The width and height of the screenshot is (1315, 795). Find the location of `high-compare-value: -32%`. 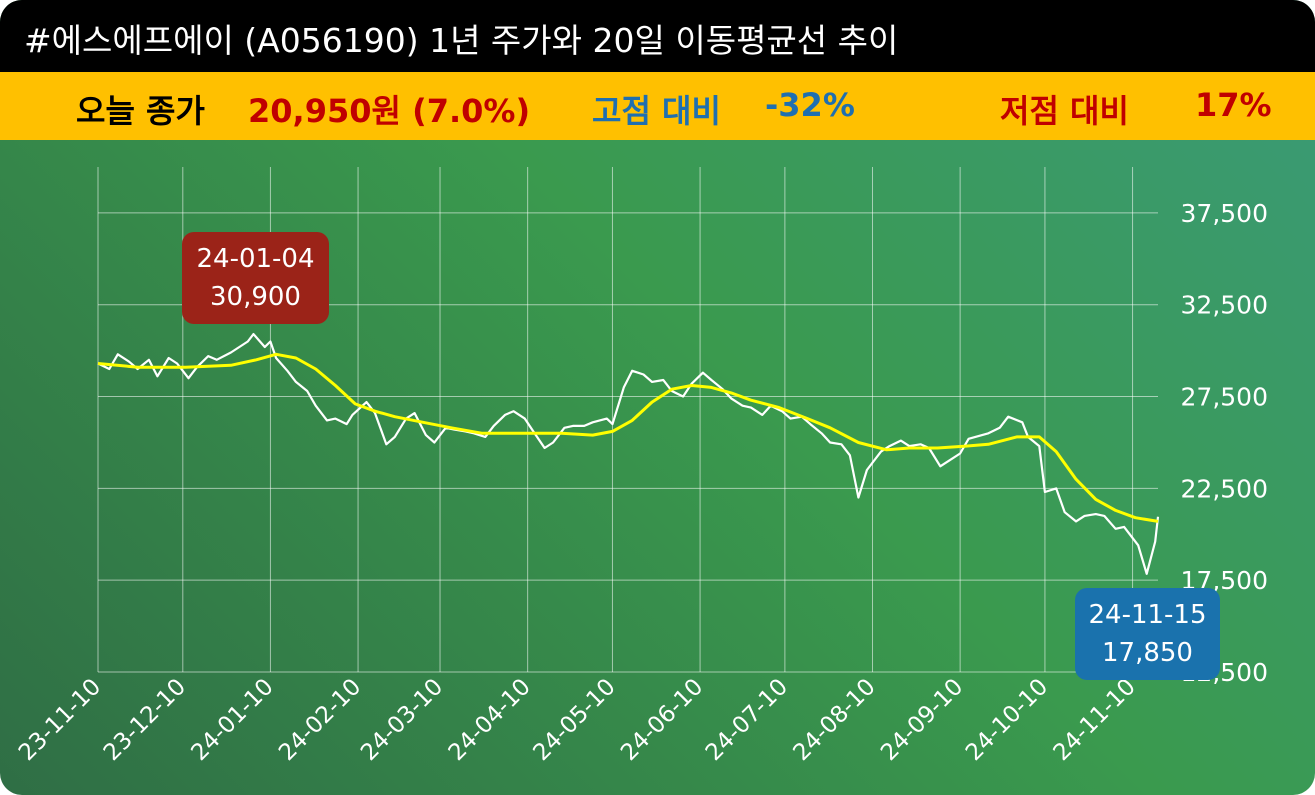

high-compare-value: -32% is located at coordinates (810, 105).